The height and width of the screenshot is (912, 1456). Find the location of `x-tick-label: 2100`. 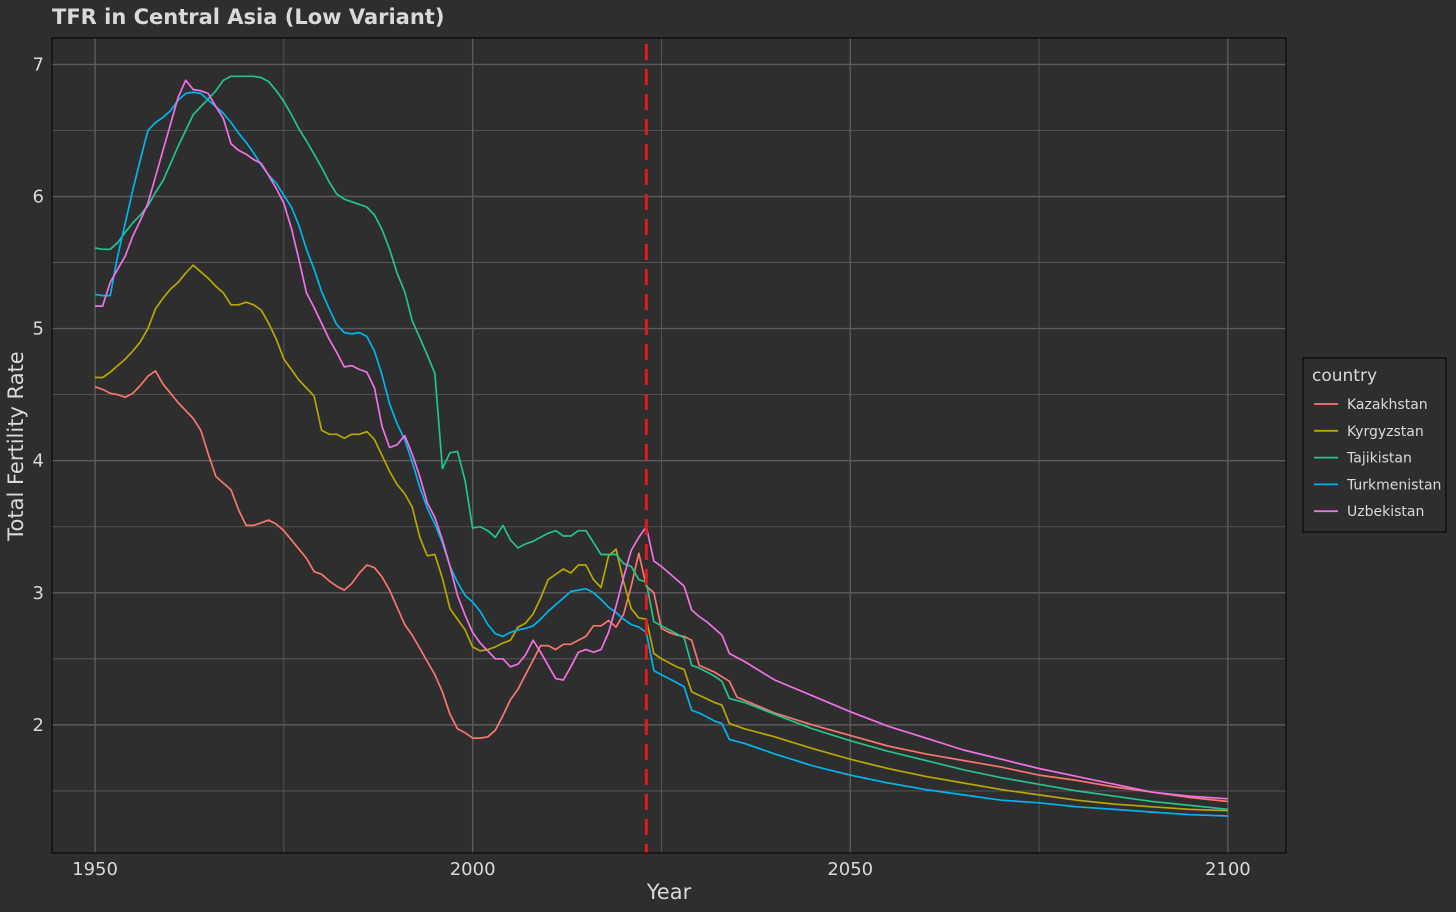

x-tick-label: 2100 is located at coordinates (1228, 869).